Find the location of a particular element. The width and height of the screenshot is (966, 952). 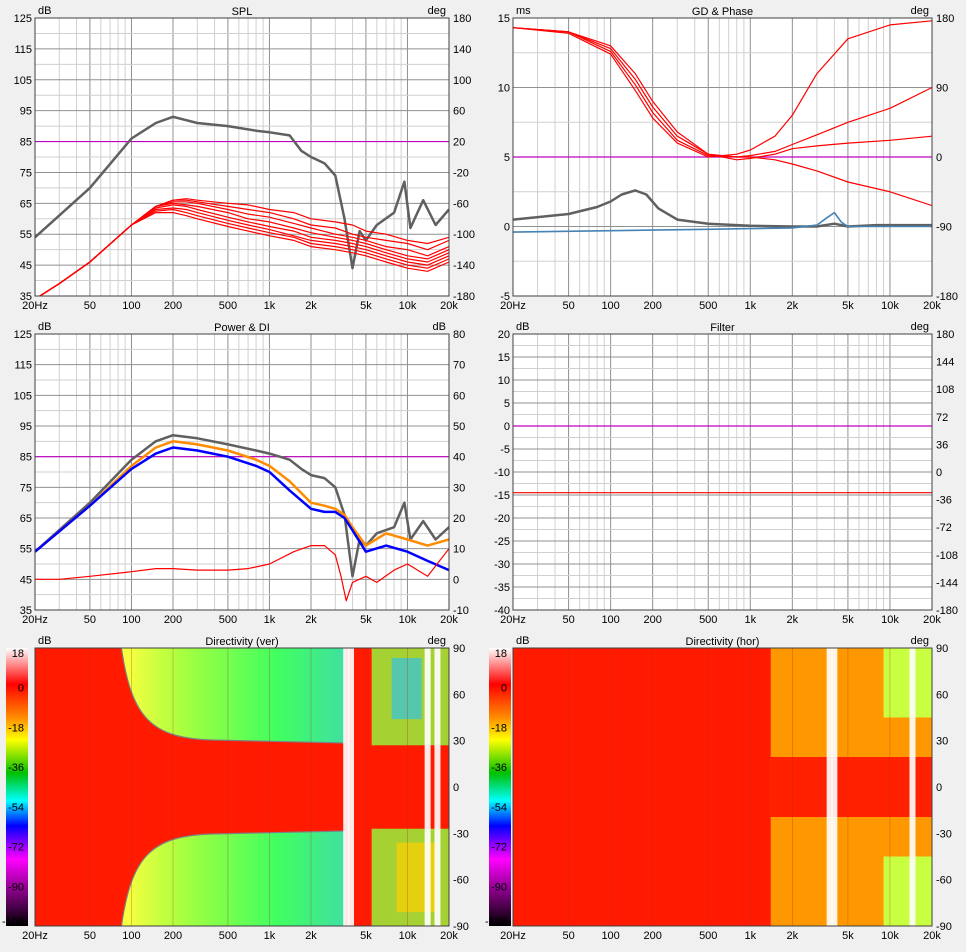

y-tick-label: -20 is located at coordinates (502, 519).